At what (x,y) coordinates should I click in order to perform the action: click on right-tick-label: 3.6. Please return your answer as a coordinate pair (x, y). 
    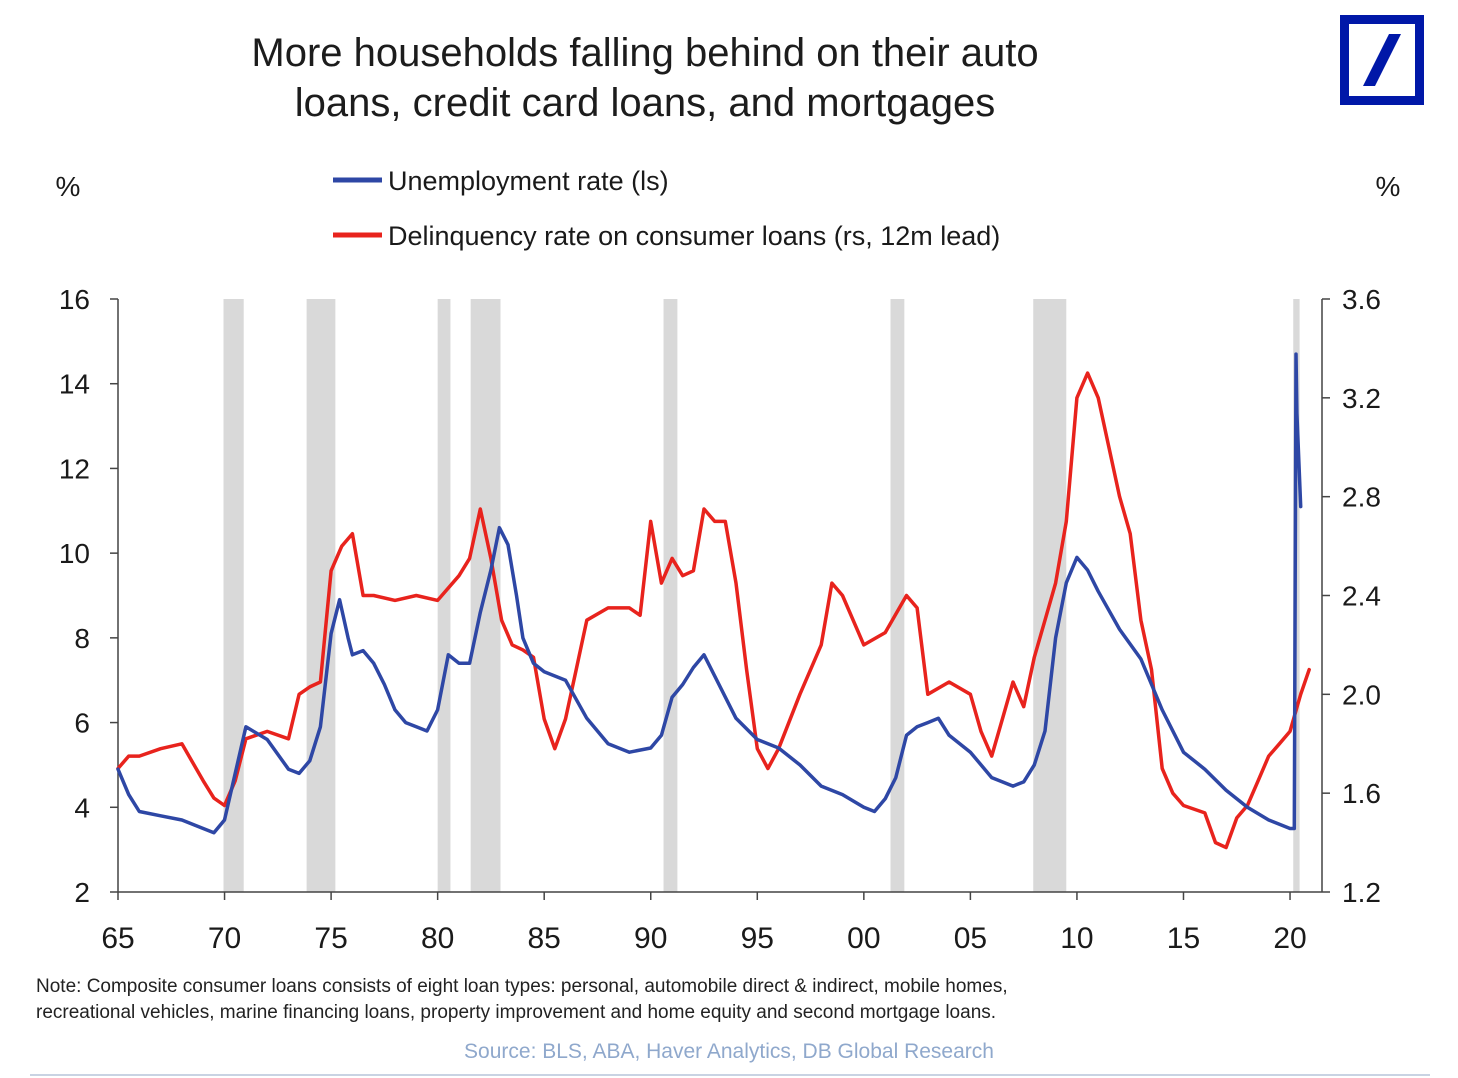
    Looking at the image, I should click on (1361, 299).